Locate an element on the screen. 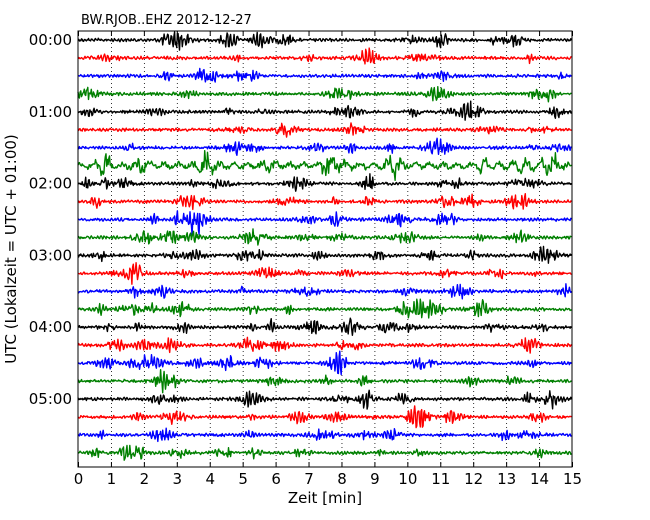  y-tick-label-02:00: 02:00 is located at coordinates (50, 184).